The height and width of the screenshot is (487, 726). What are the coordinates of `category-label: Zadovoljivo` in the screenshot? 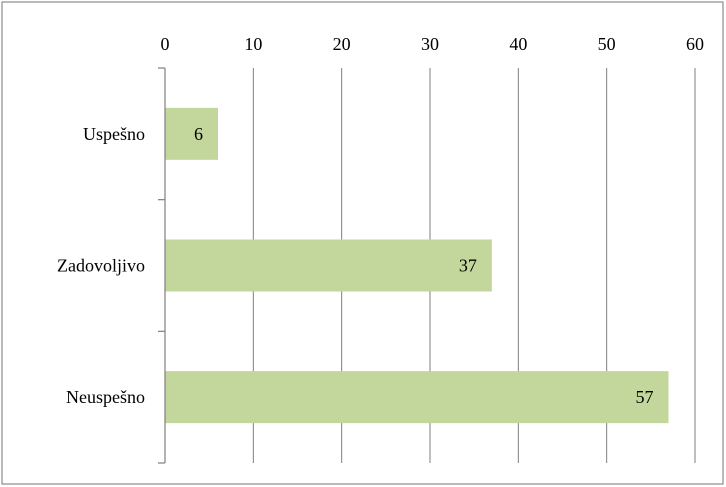 It's located at (101, 266).